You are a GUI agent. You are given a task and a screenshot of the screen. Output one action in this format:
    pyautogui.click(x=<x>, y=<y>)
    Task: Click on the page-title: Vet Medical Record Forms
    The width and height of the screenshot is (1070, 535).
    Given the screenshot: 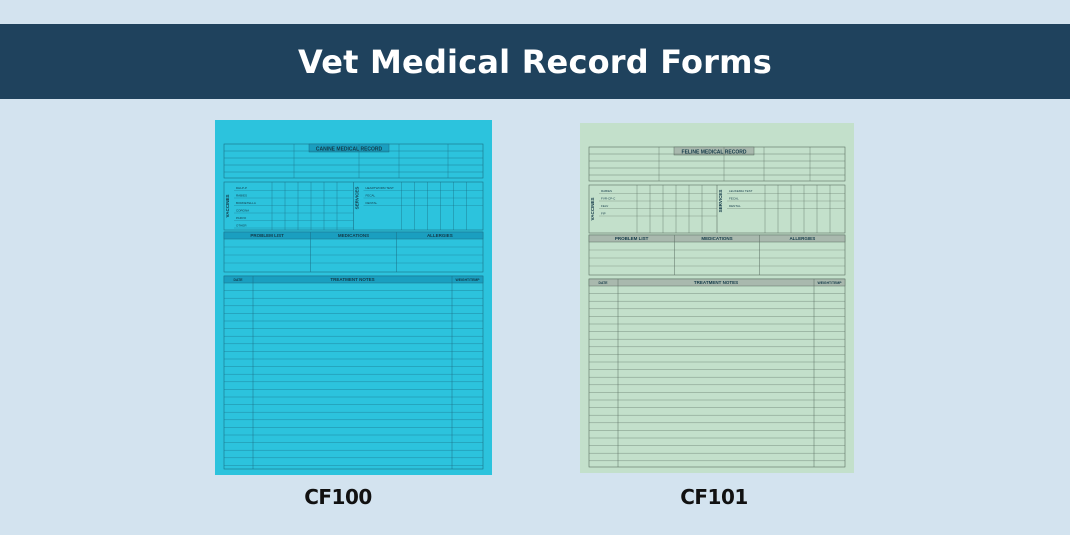 What is the action you would take?
    pyautogui.click(x=535, y=61)
    